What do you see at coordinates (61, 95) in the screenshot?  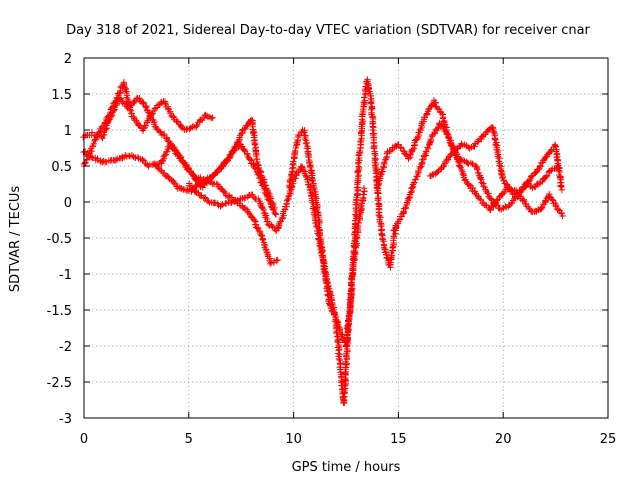 I see `y-tick-label: 1.5` at bounding box center [61, 95].